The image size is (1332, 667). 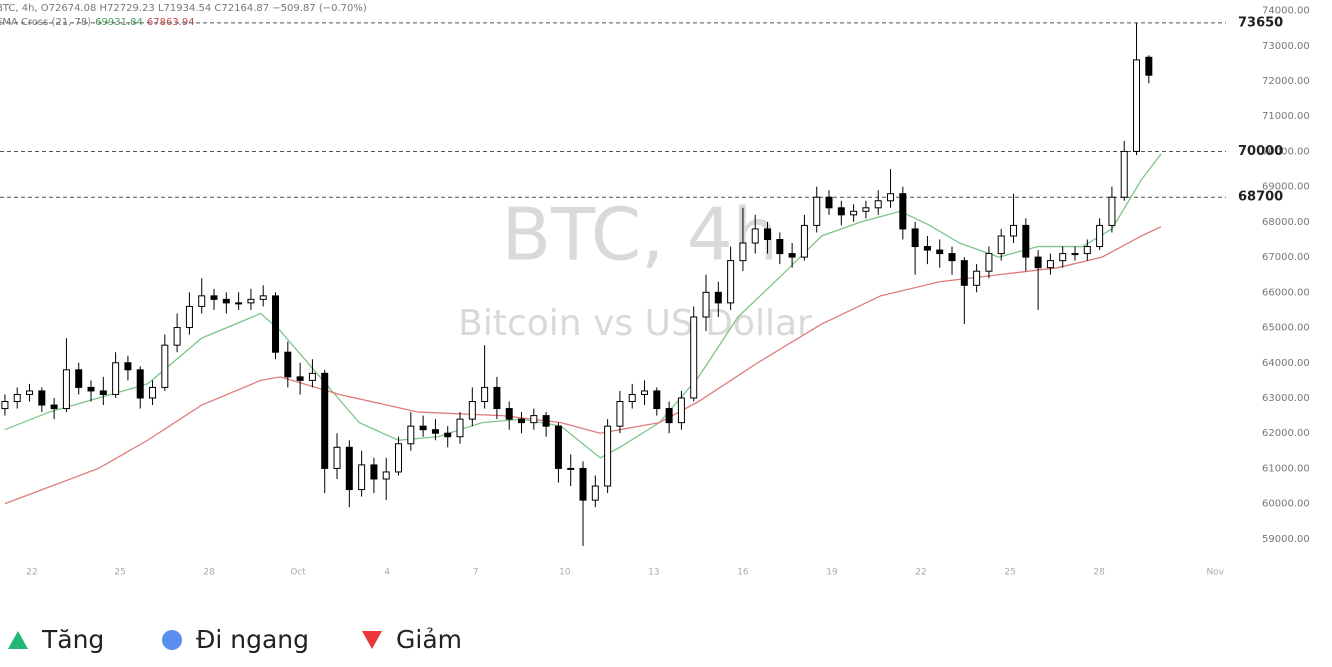 I want to click on x-tick-label: 19, so click(x=832, y=573).